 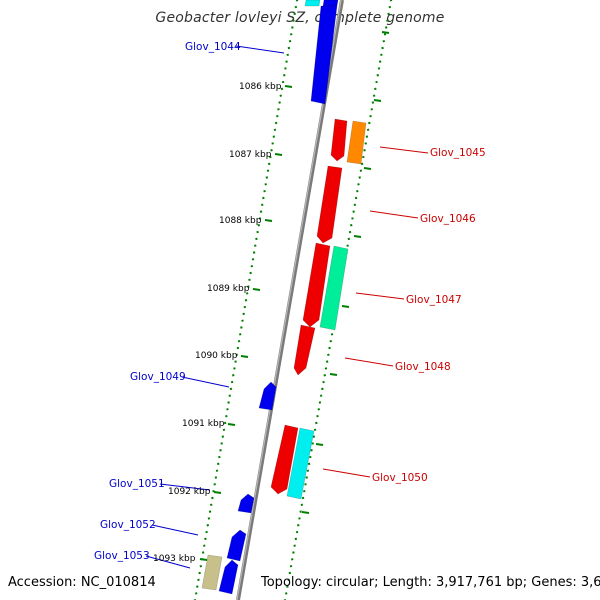 I want to click on gene-label-glov-1044: Glov_1044, so click(x=213, y=47).